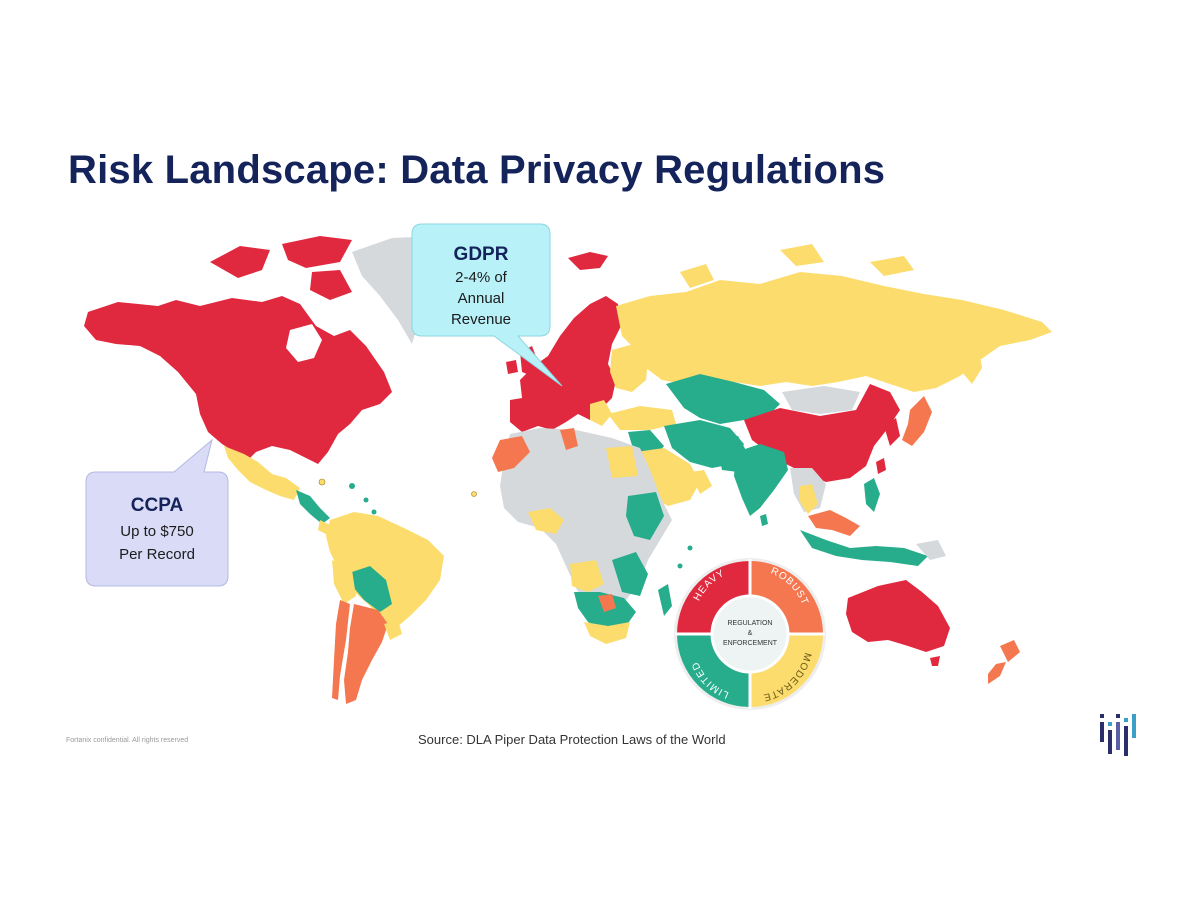 This screenshot has width=1200, height=900. What do you see at coordinates (341, 650) in the screenshot?
I see `region-chile` at bounding box center [341, 650].